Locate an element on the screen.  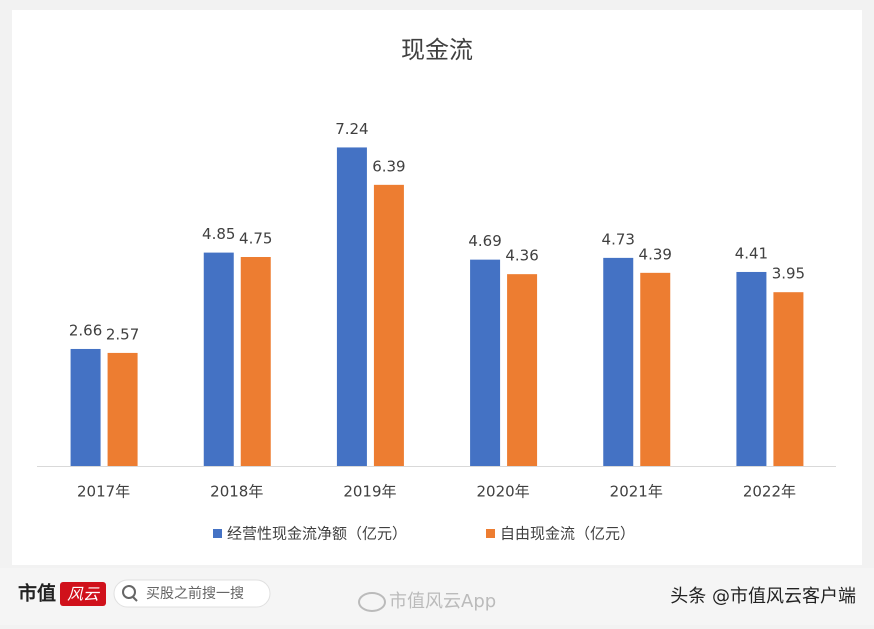
search-box is located at coordinates (192, 593).